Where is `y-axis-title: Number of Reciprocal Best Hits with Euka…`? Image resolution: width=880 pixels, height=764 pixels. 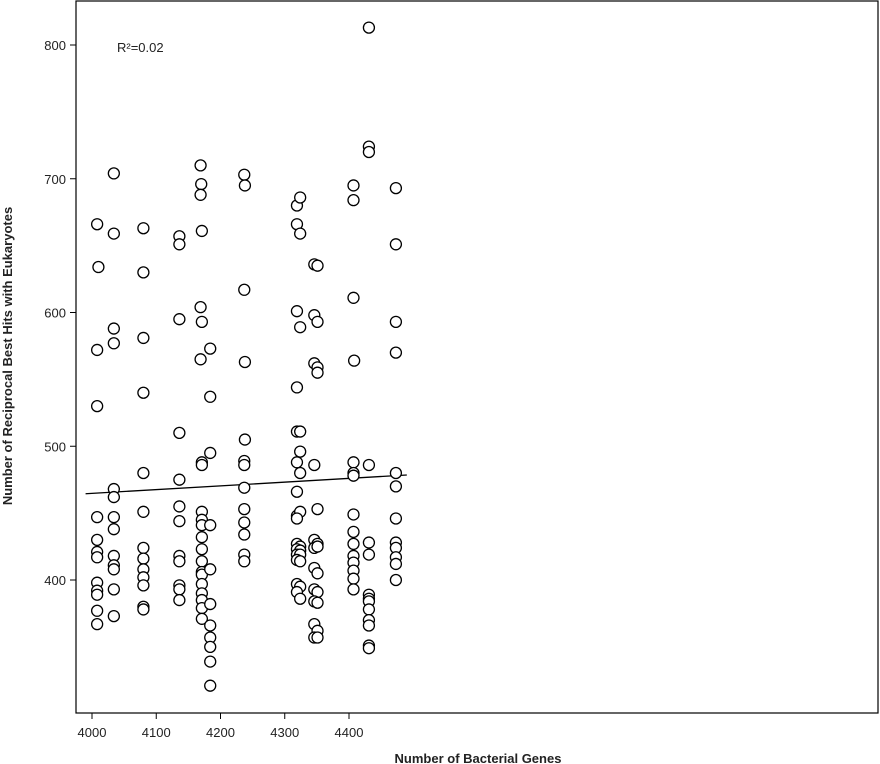 y-axis-title: Number of Reciprocal Best Hits with Euka… is located at coordinates (7, 356).